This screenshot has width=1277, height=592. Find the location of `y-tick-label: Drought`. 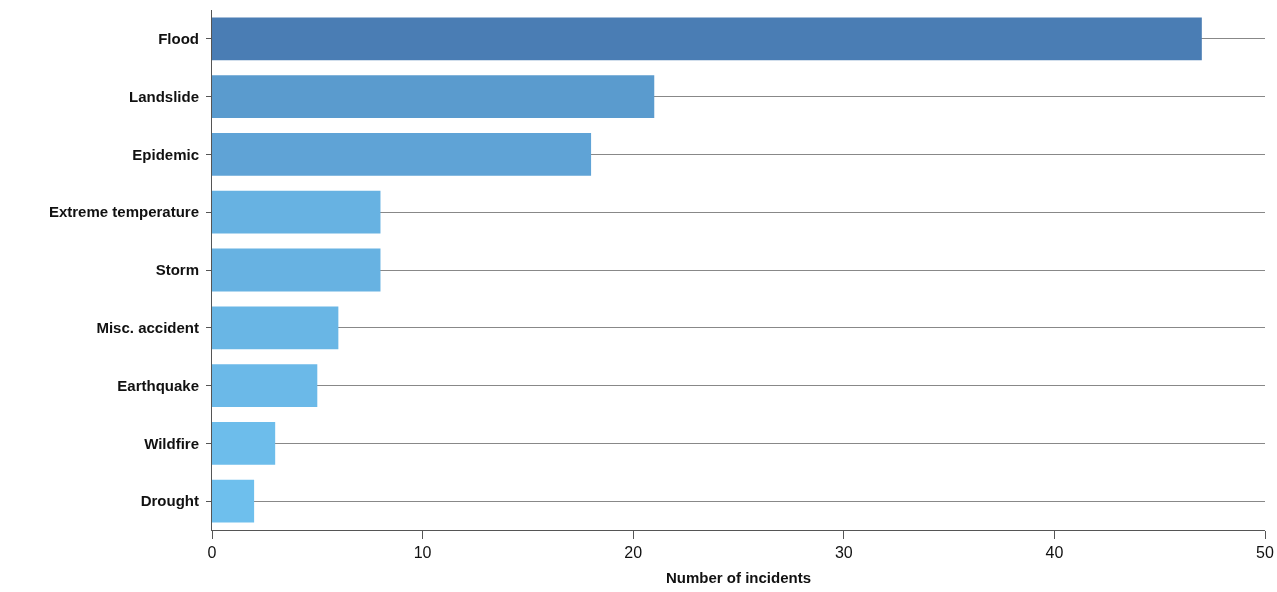

y-tick-label: Drought is located at coordinates (169, 501).